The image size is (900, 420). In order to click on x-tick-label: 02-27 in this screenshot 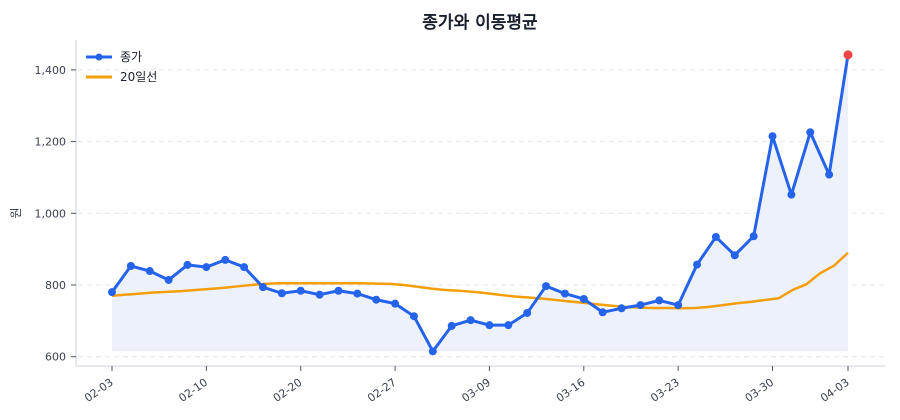, I will do `click(382, 390)`.